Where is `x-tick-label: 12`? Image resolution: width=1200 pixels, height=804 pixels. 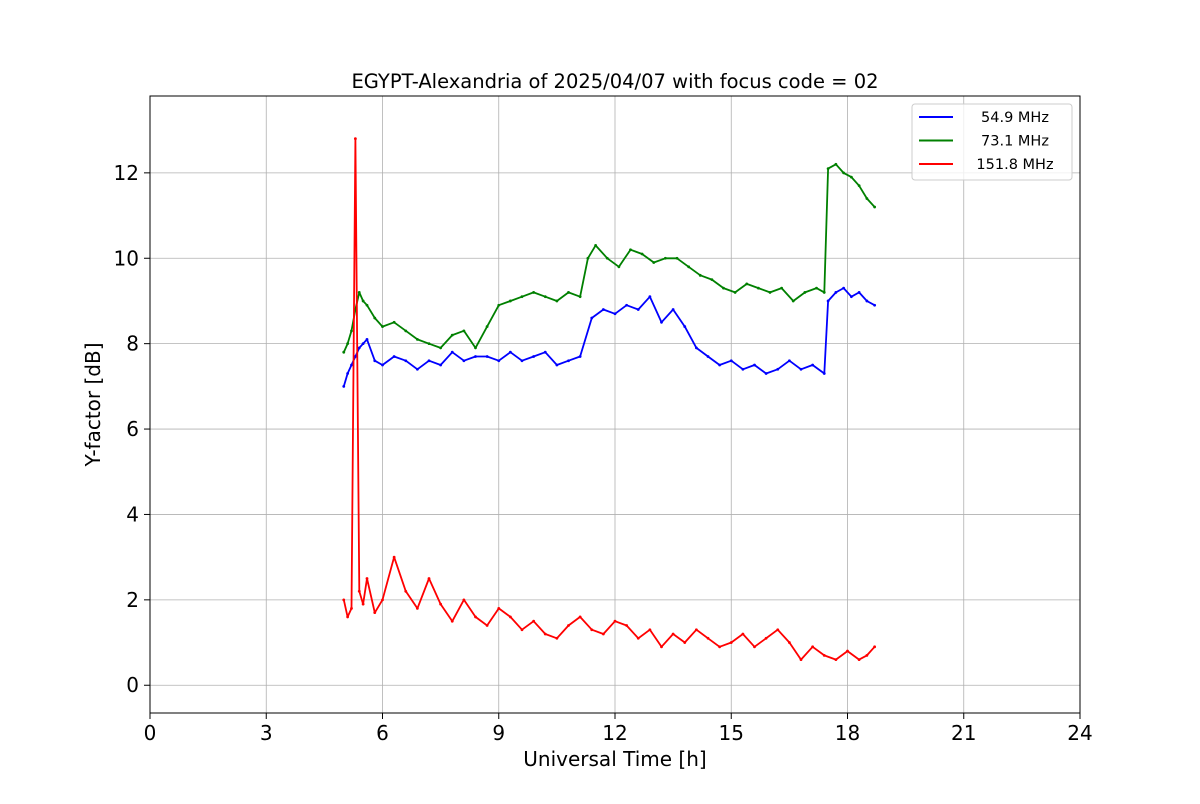 x-tick-label: 12 is located at coordinates (614, 733).